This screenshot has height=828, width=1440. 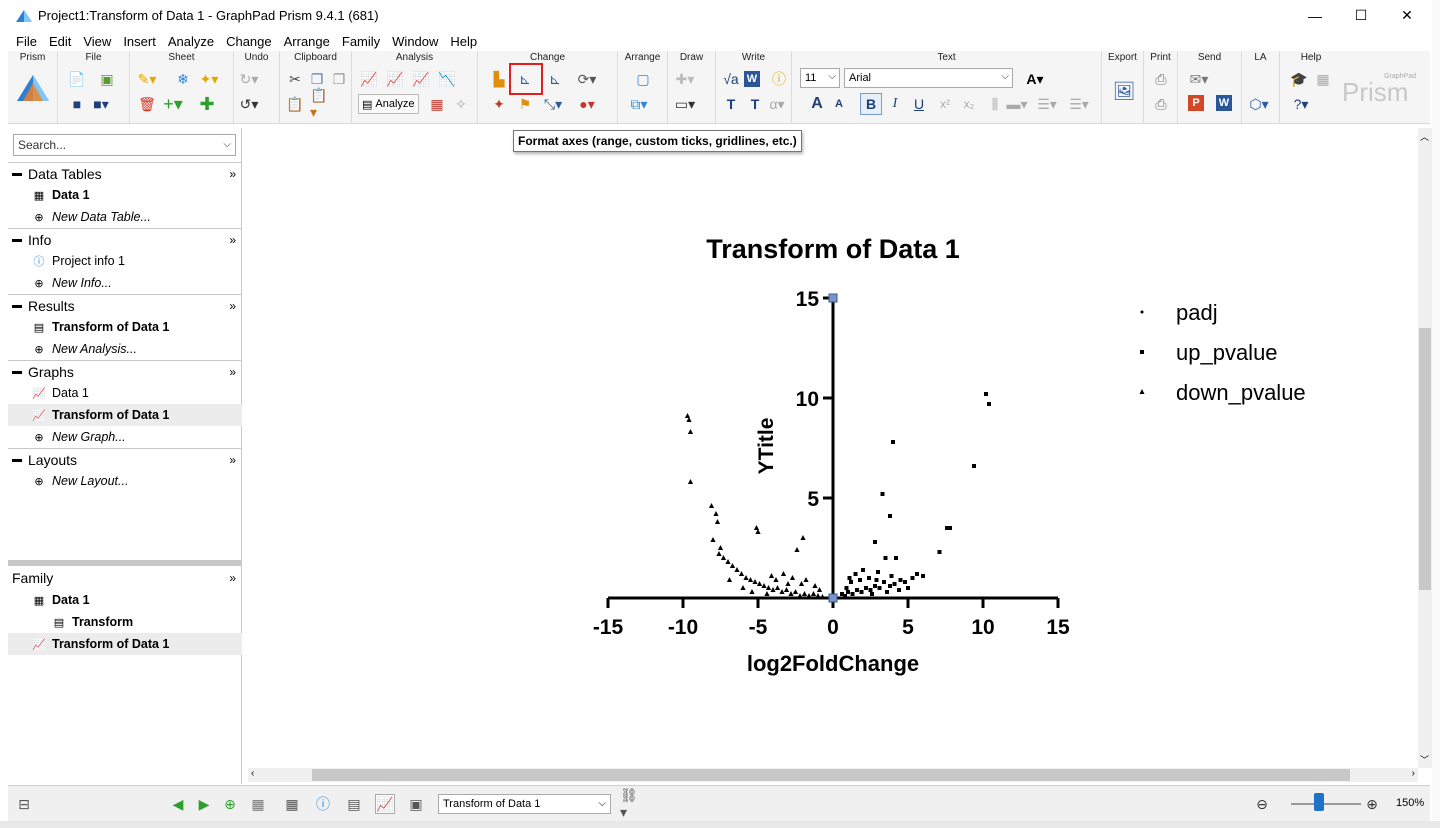 What do you see at coordinates (125, 600) in the screenshot?
I see `family-item-data-1: ▦ Data 1` at bounding box center [125, 600].